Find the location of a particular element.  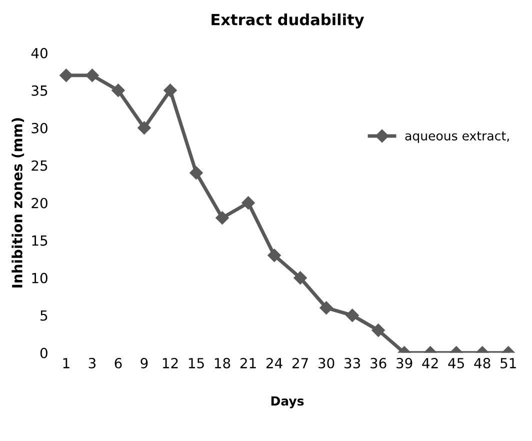

x-tick-label: 6 is located at coordinates (118, 363).